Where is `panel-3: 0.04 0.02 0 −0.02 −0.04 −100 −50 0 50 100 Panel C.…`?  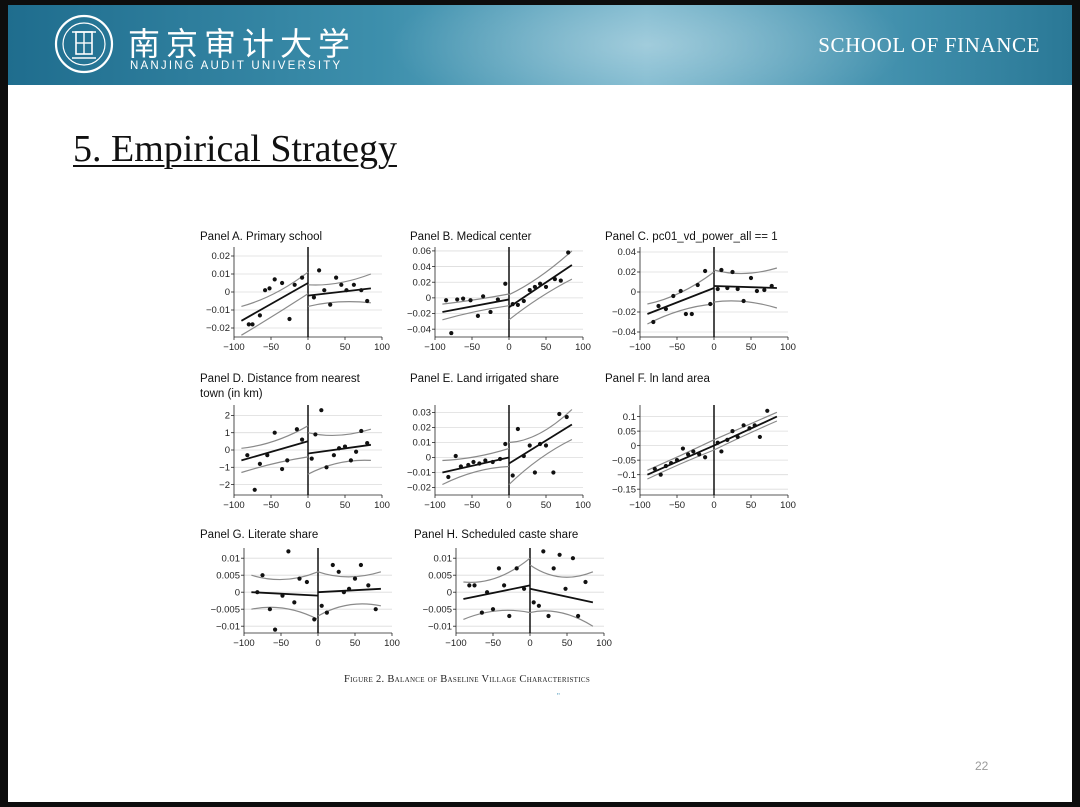
panel-3: 0.04 0.02 0 −0.02 −0.04 −100 −50 0 50 100 Panel C.… is located at coordinates (700, 292).